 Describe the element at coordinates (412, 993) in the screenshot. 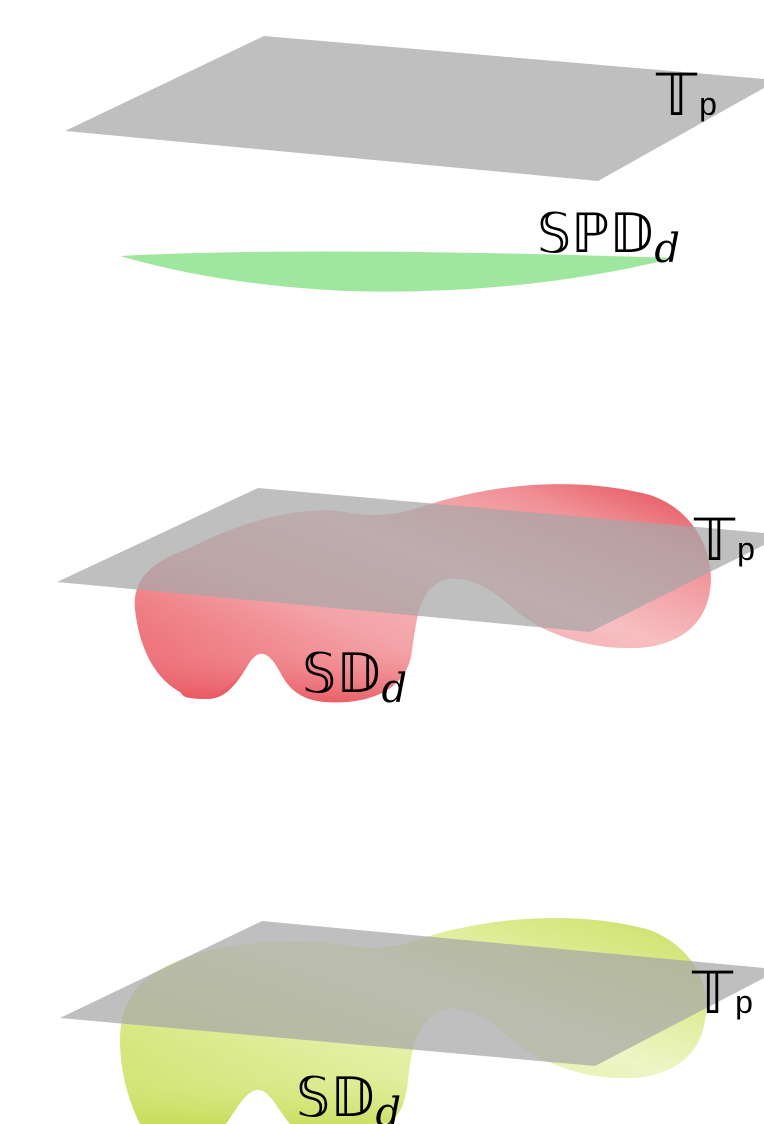

I see `tangent-plane-bottom` at that location.